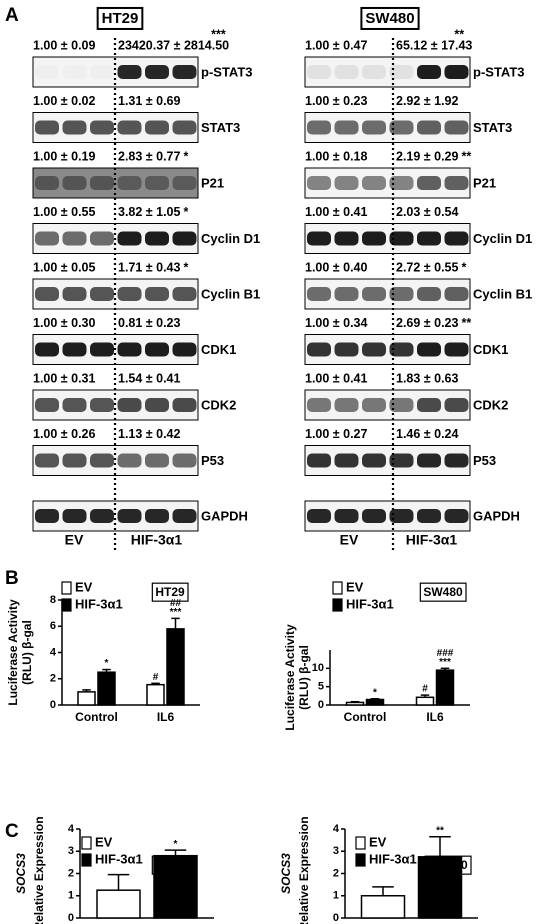  What do you see at coordinates (336, 434) in the screenshot?
I see `quant-ev: 1.00 ± 0.27` at bounding box center [336, 434].